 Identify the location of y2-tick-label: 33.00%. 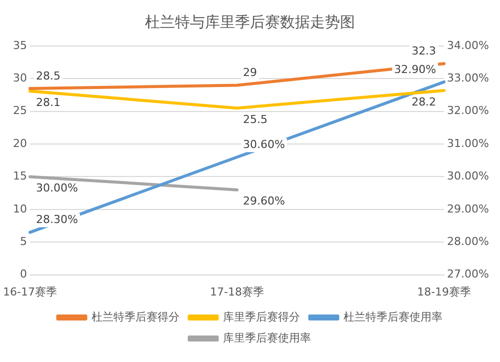
(468, 78).